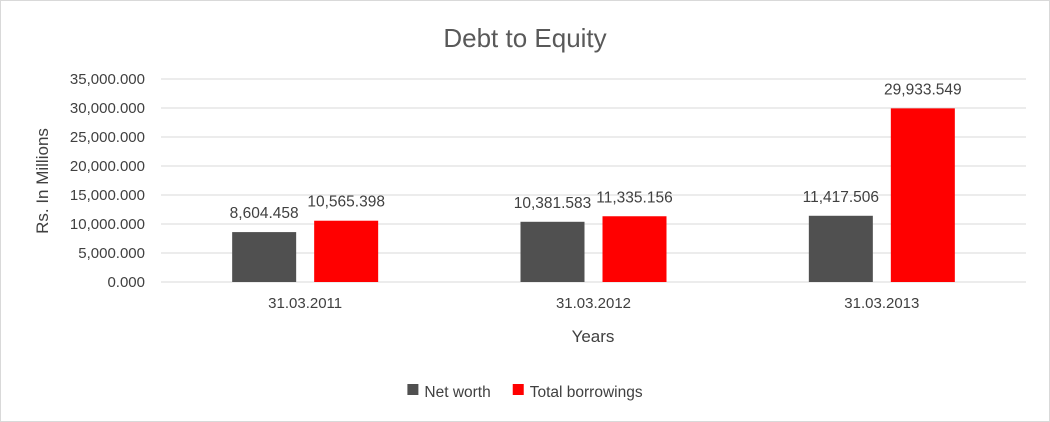 This screenshot has height=422, width=1050. What do you see at coordinates (346, 202) in the screenshot?
I see `data-label: 10,565.398` at bounding box center [346, 202].